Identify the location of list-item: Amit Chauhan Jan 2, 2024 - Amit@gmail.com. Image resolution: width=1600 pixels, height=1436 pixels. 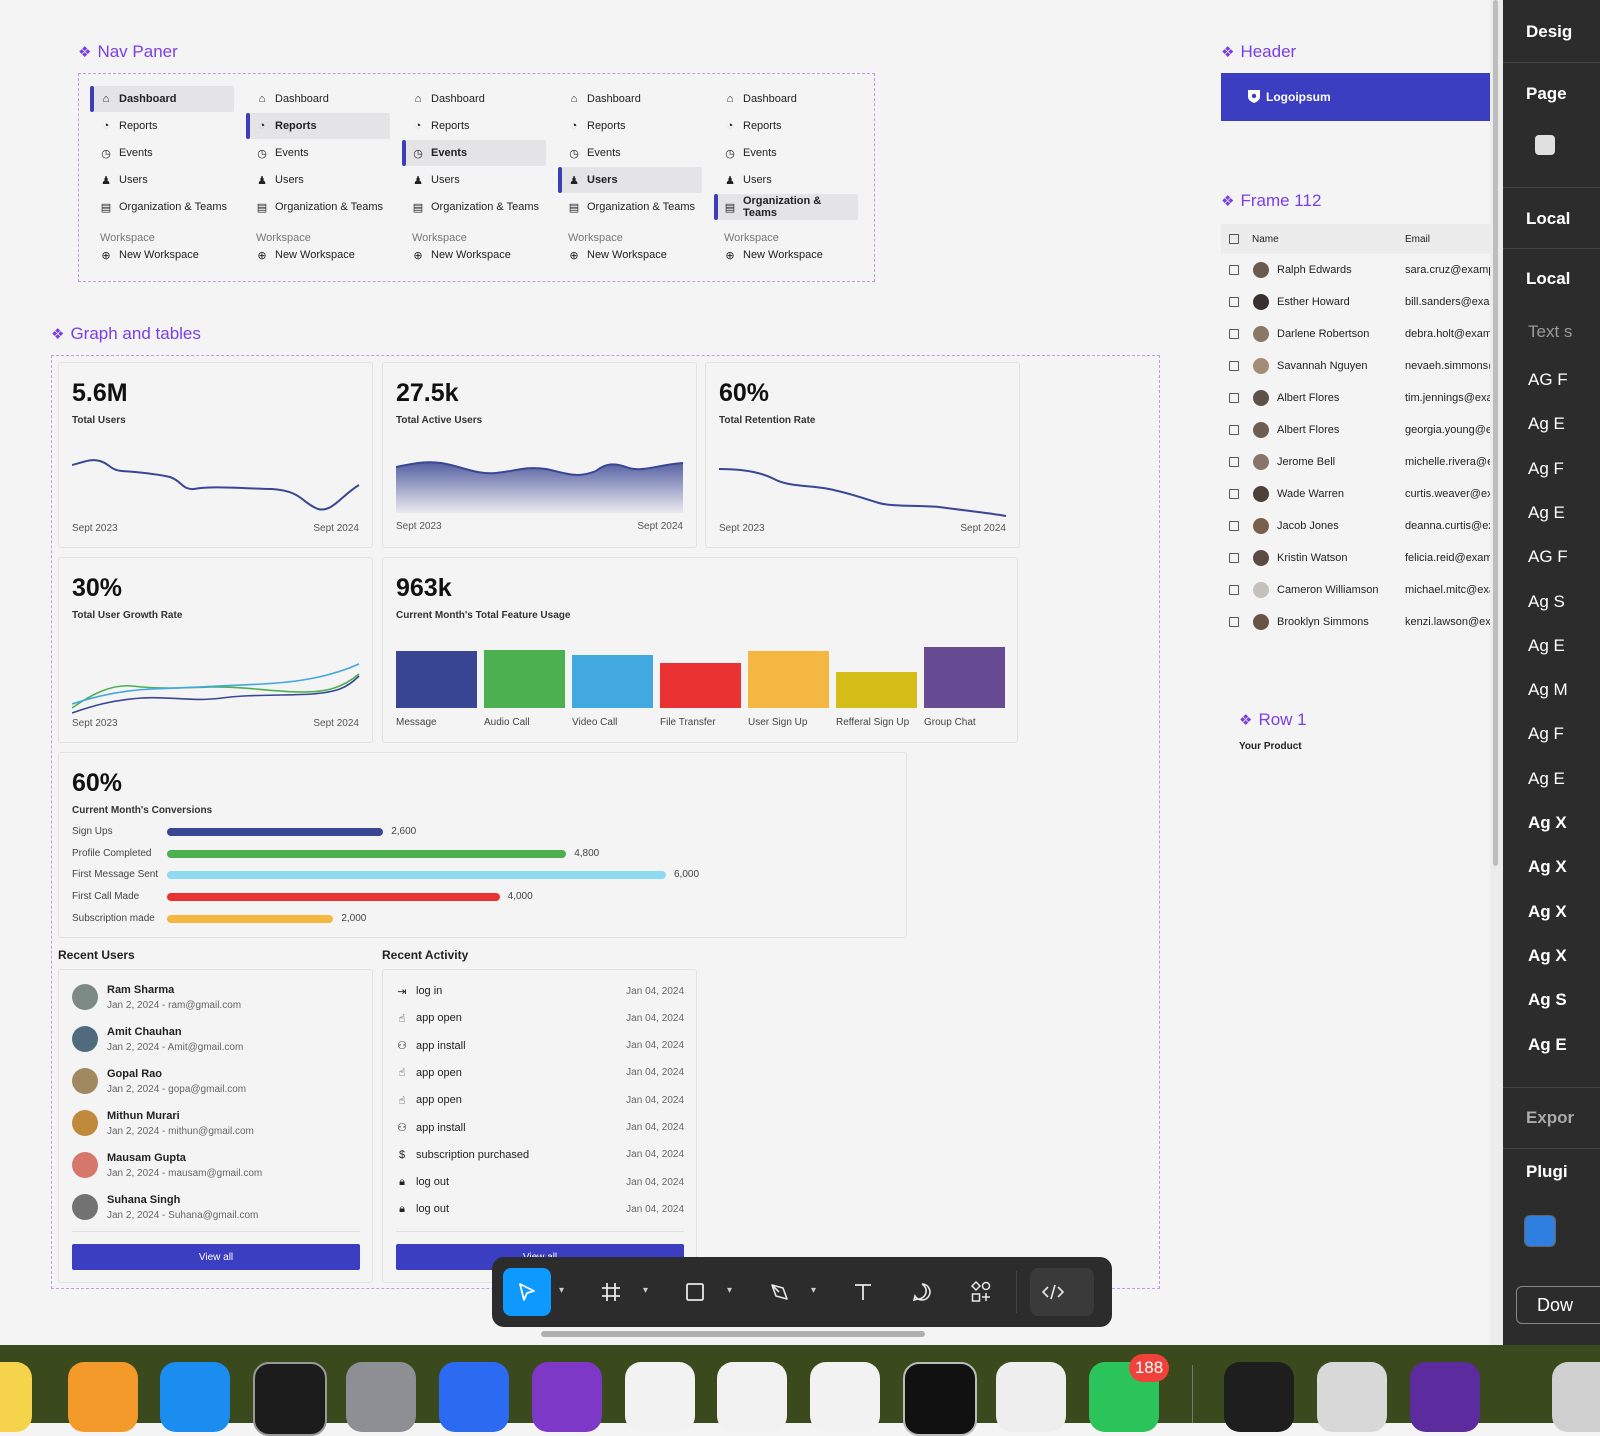
(216, 1040).